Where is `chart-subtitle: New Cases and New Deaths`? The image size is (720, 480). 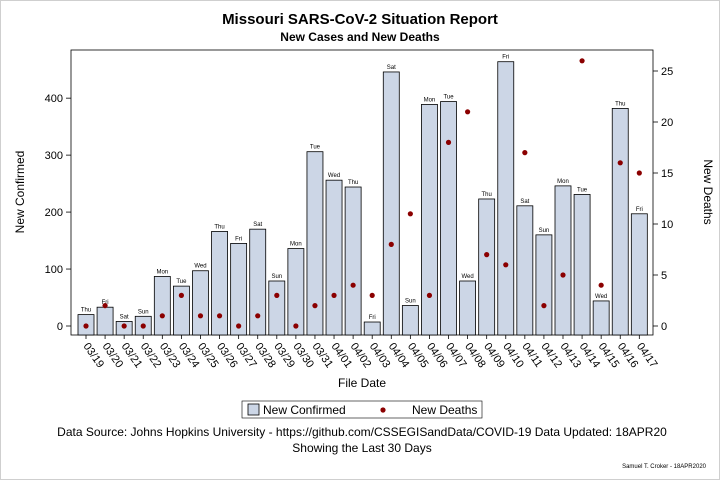
chart-subtitle: New Cases and New Deaths is located at coordinates (360, 37).